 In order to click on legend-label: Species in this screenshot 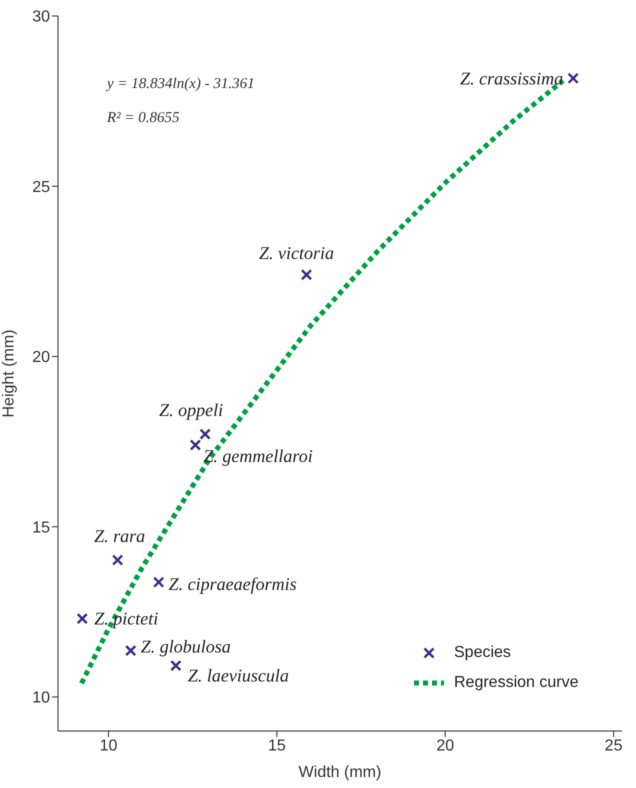, I will do `click(482, 653)`.